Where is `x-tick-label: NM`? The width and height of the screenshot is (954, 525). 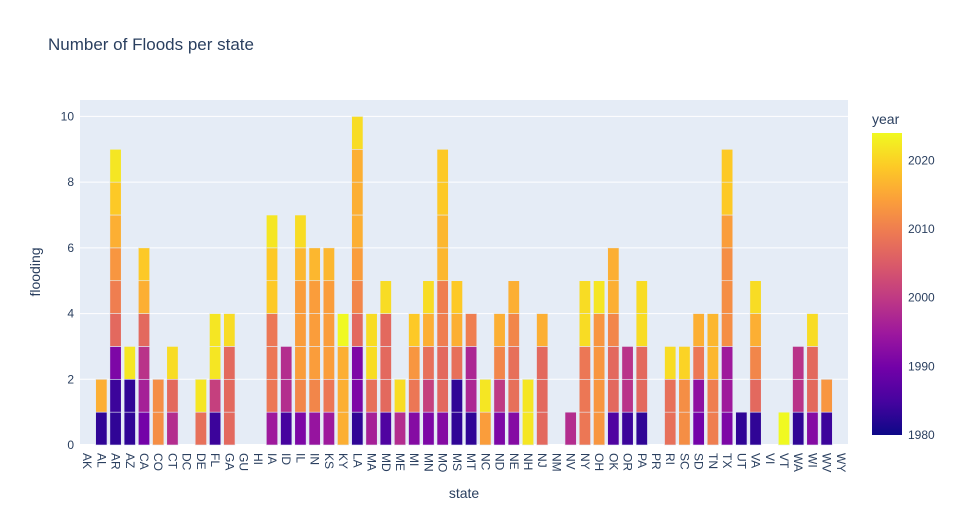
x-tick-label: NM is located at coordinates (556, 462).